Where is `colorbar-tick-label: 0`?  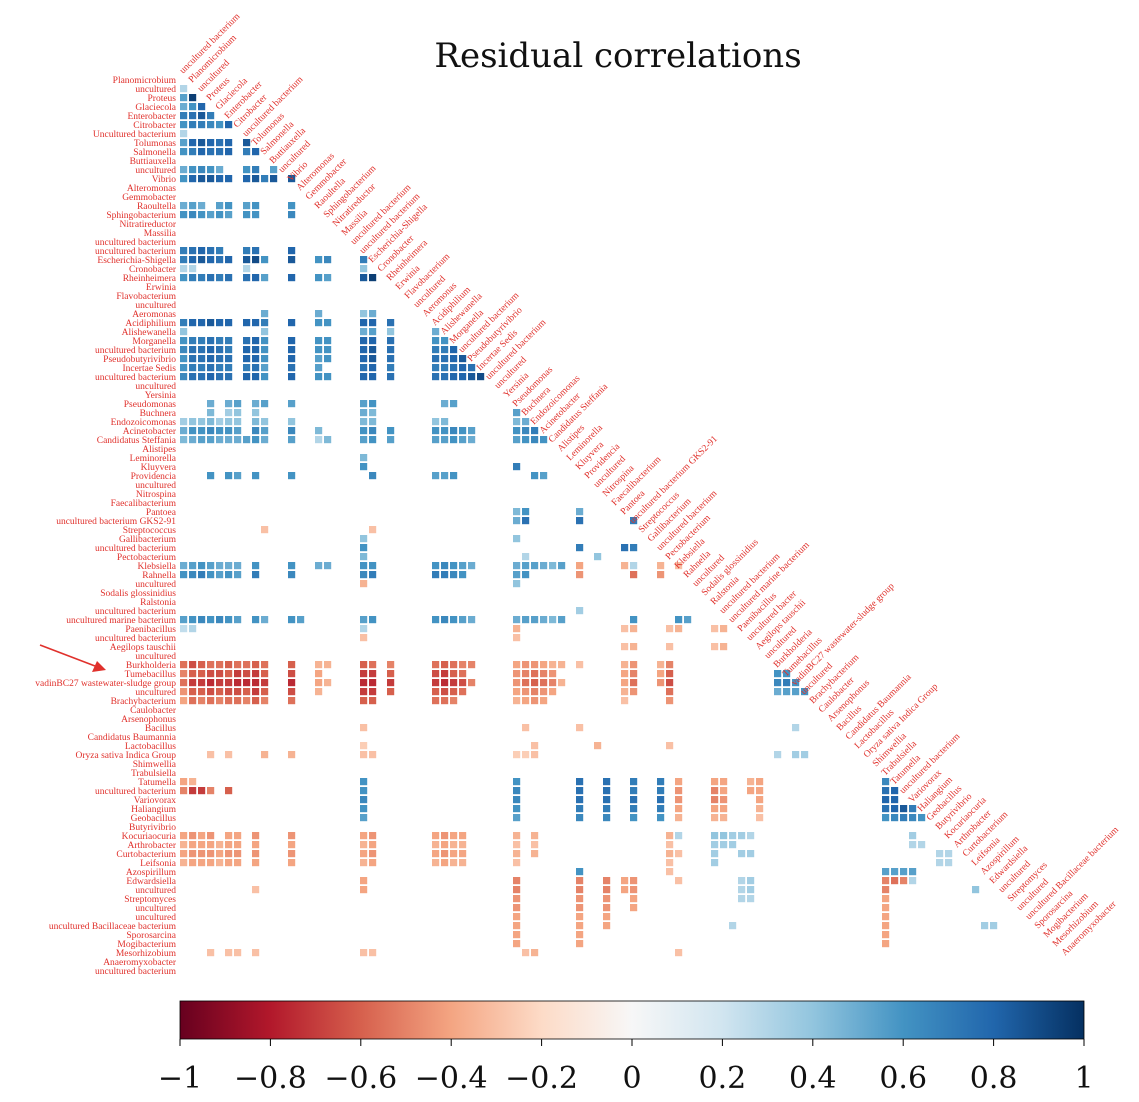
colorbar-tick-label: 0 is located at coordinates (631, 1078).